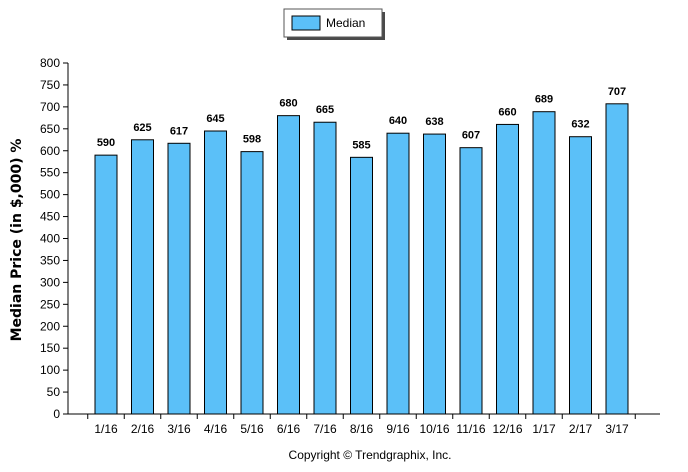 This screenshot has height=472, width=688. What do you see at coordinates (50, 63) in the screenshot?
I see `y-tick-label: 800` at bounding box center [50, 63].